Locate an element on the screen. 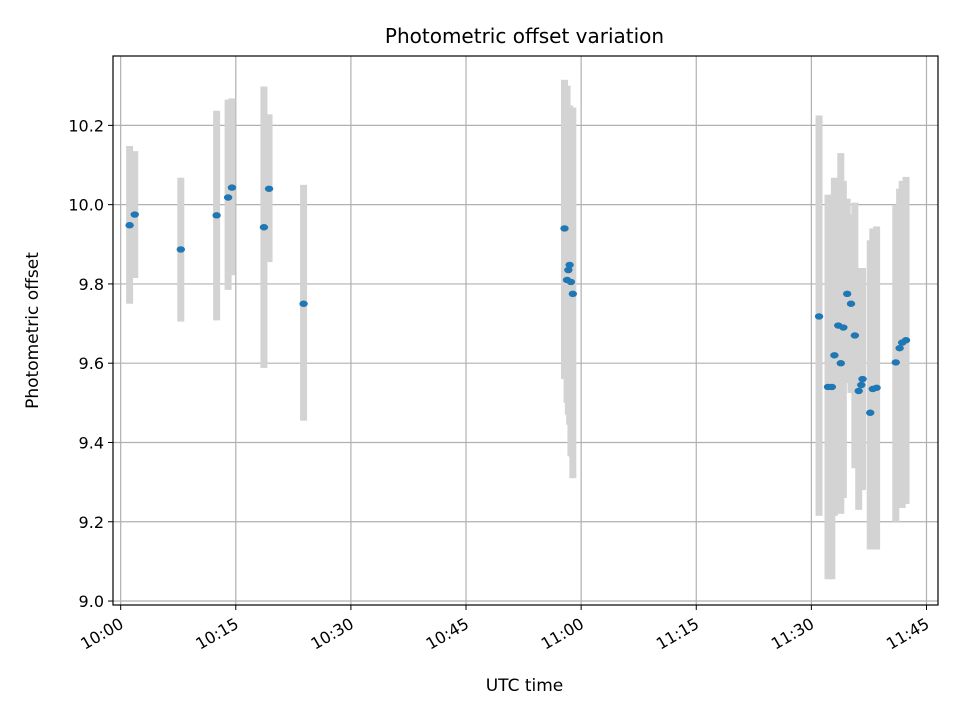  y-tick-label: 9.0 is located at coordinates (91, 601).